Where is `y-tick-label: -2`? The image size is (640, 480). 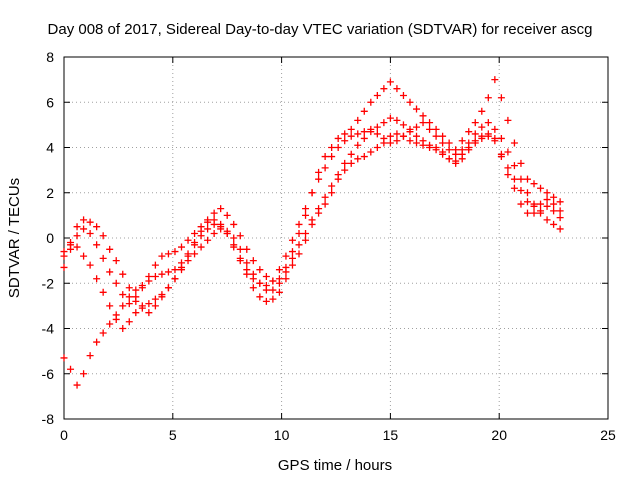
y-tick-label: -2 is located at coordinates (48, 283).